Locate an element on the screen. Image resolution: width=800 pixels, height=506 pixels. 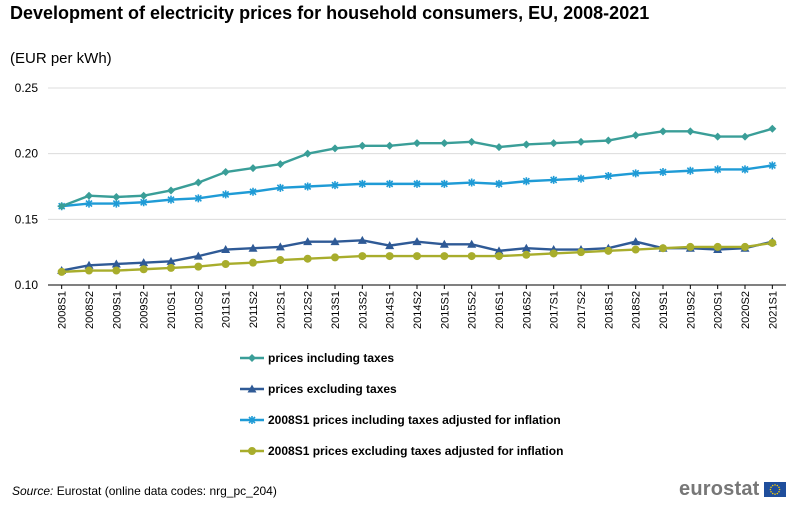
eu-flag-icon is located at coordinates (774, 489).